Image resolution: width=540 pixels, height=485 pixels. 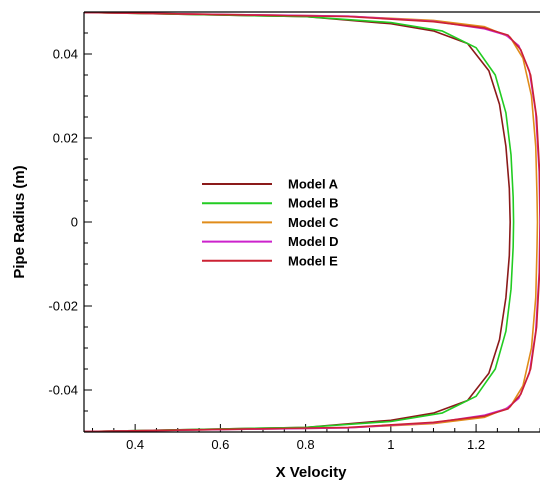 I want to click on x-tick-label: 0.6, so click(x=220, y=444).